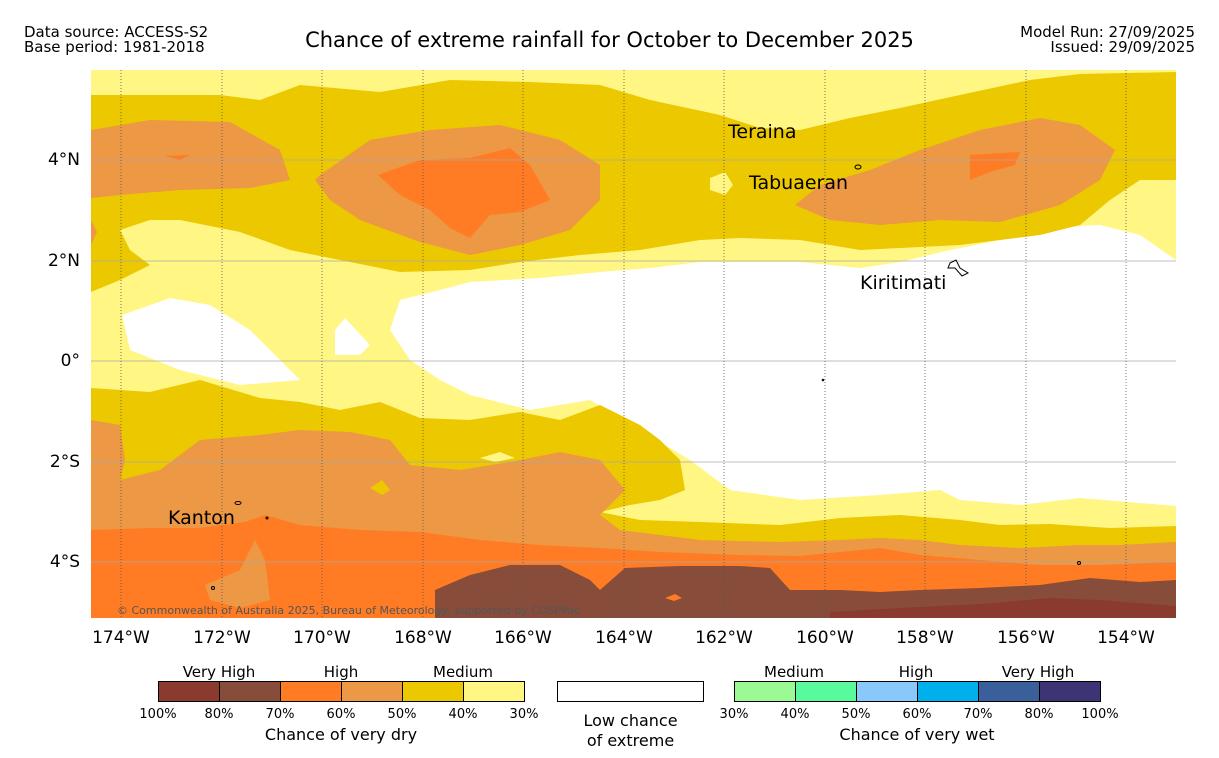 This screenshot has width=1219, height=758. Describe the element at coordinates (177, 157) in the screenshot. I see `north-core-west` at that location.